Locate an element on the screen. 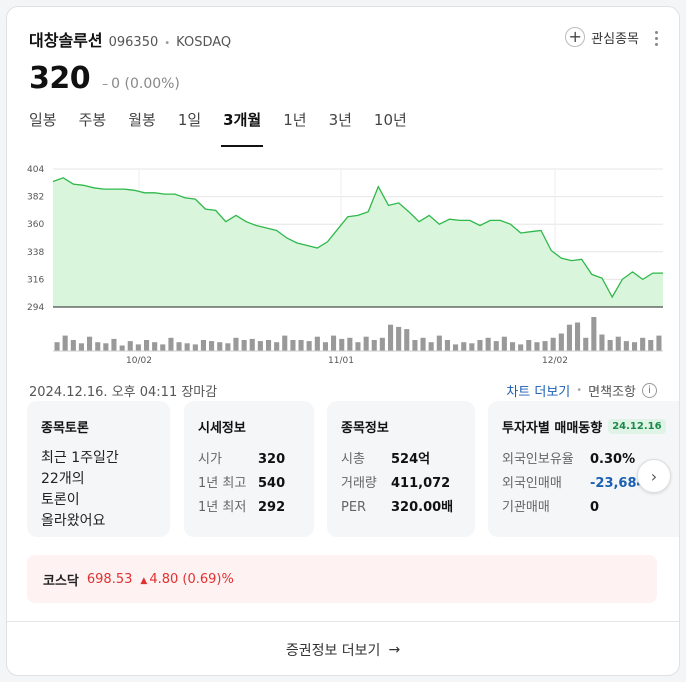 This screenshot has height=682, width=686. discussion-line: 올라왔어요 is located at coordinates (73, 521).